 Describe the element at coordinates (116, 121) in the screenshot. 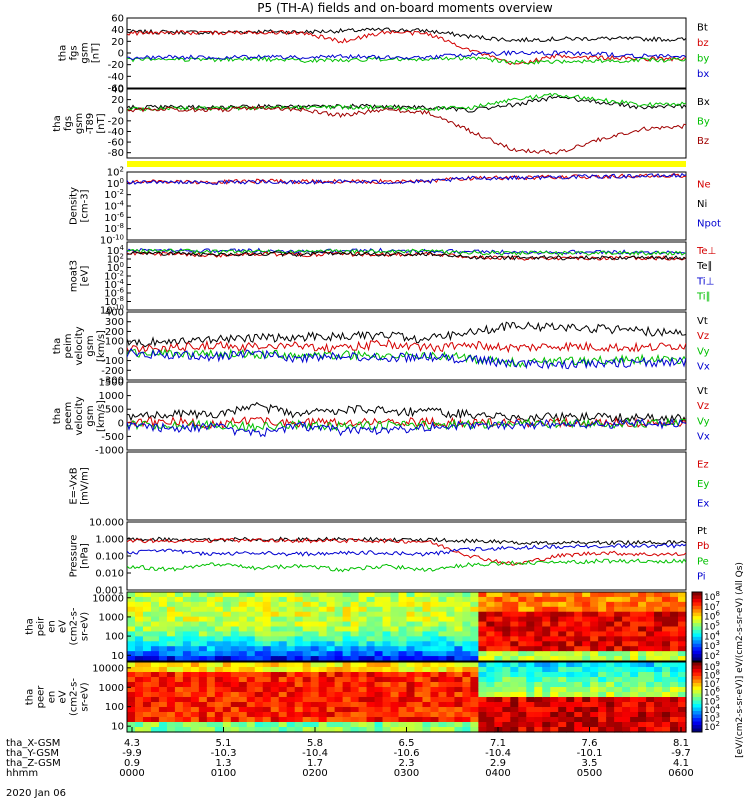

I see `y-tick-label: -20` at that location.